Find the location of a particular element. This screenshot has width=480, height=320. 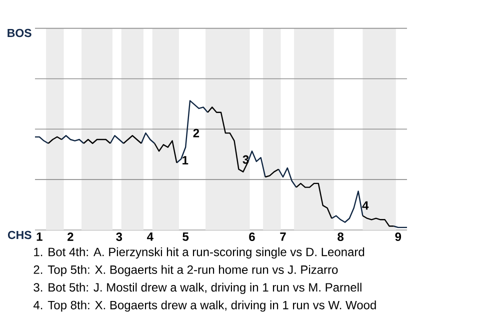

x-tick-label: 4 is located at coordinates (150, 236).